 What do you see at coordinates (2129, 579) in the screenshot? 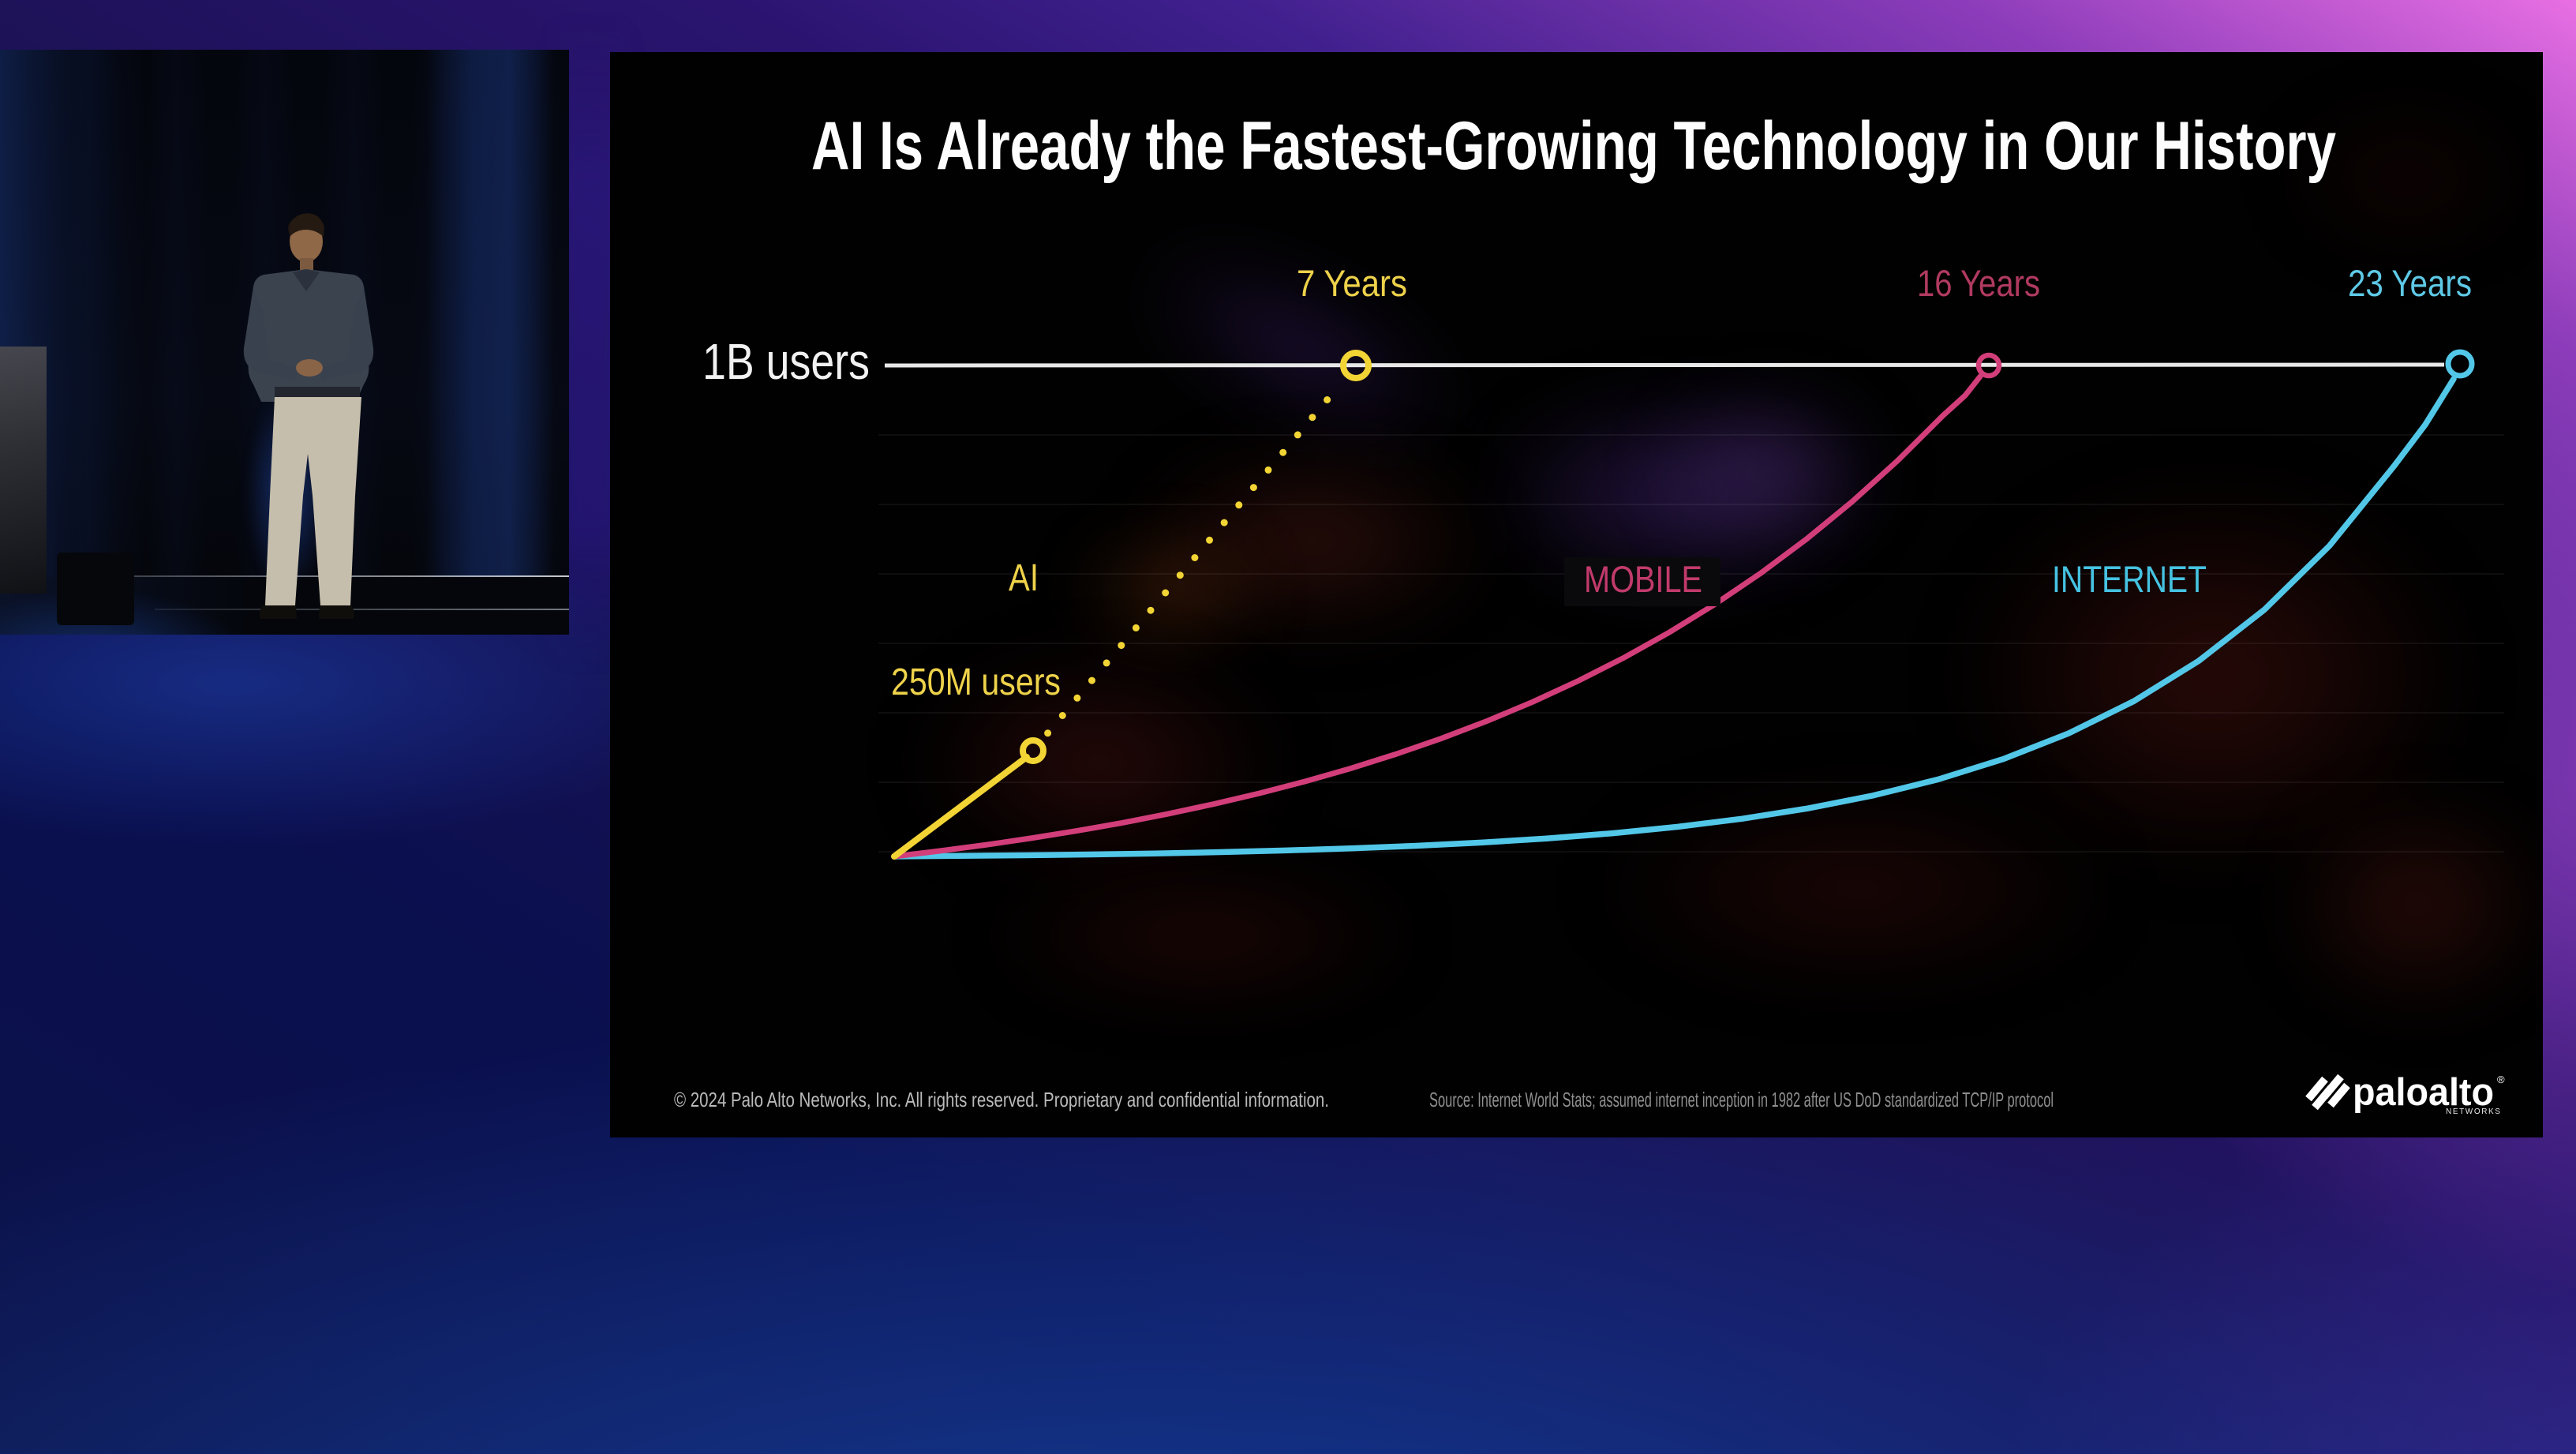
I see `svg-text: INTERNET` at bounding box center [2129, 579].